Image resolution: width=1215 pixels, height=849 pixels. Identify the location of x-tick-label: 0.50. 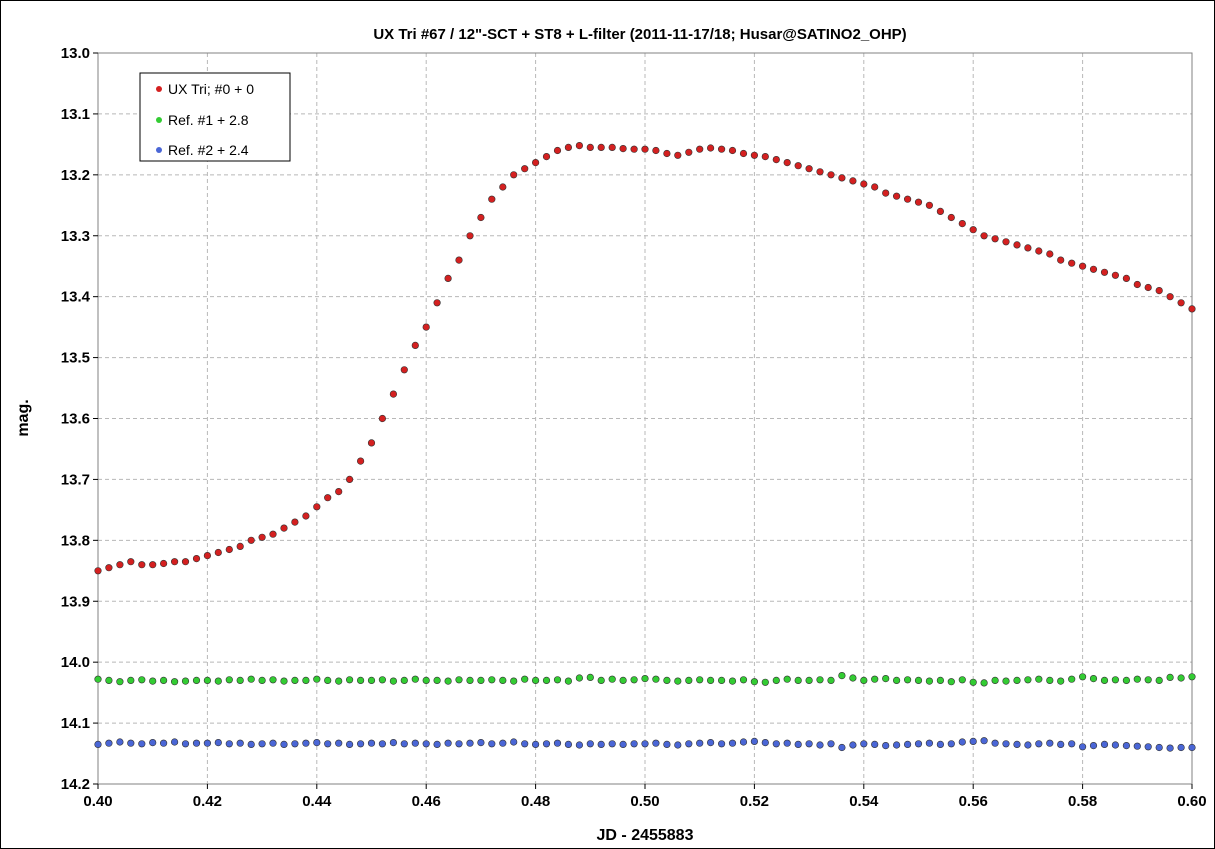
(644, 801).